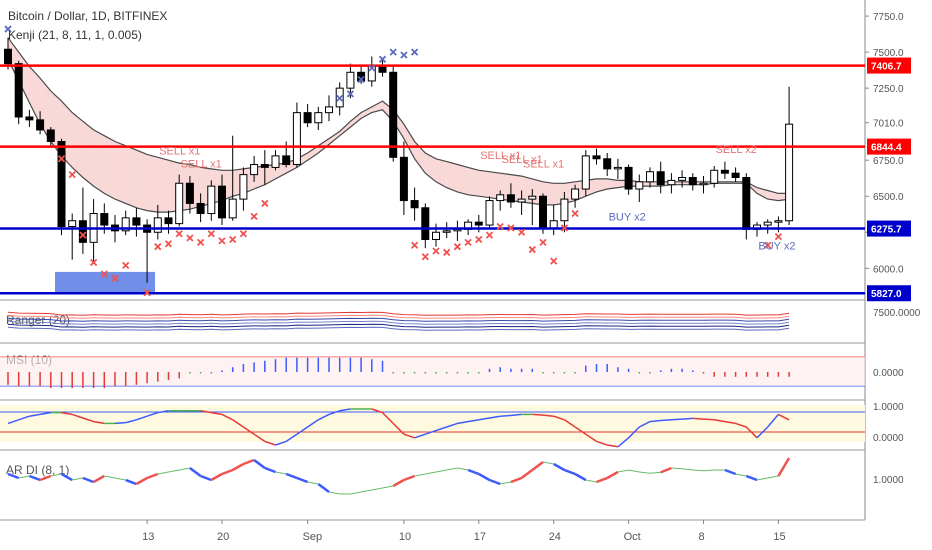 The image size is (932, 550). Describe the element at coordinates (350, 94) in the screenshot. I see `buy-marker` at that location.